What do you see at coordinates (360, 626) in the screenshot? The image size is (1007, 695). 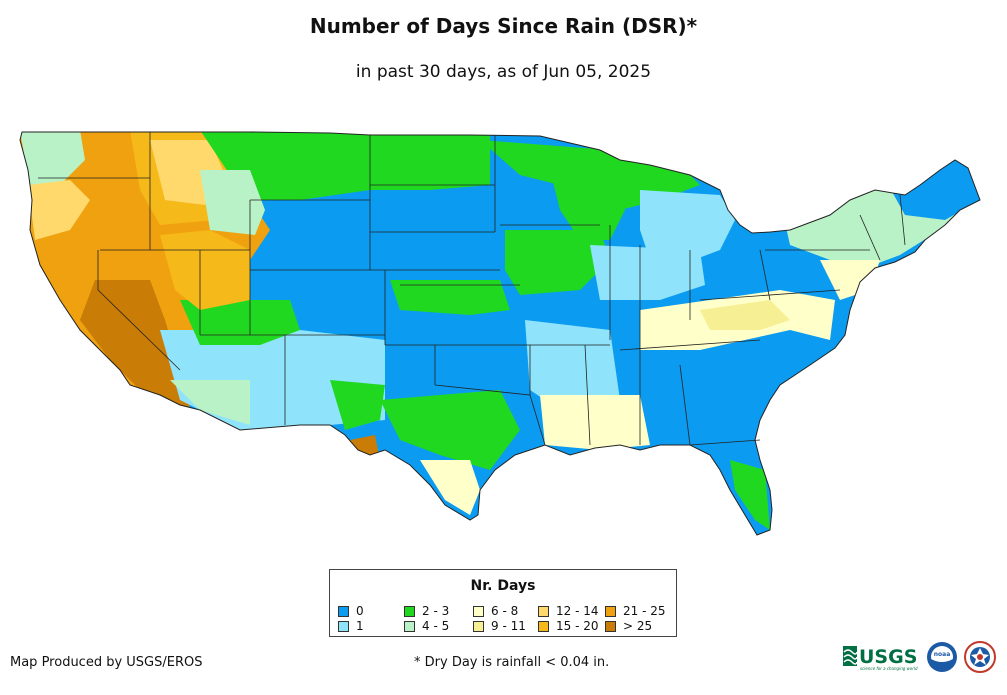 I see `legend-label: 1` at bounding box center [360, 626].